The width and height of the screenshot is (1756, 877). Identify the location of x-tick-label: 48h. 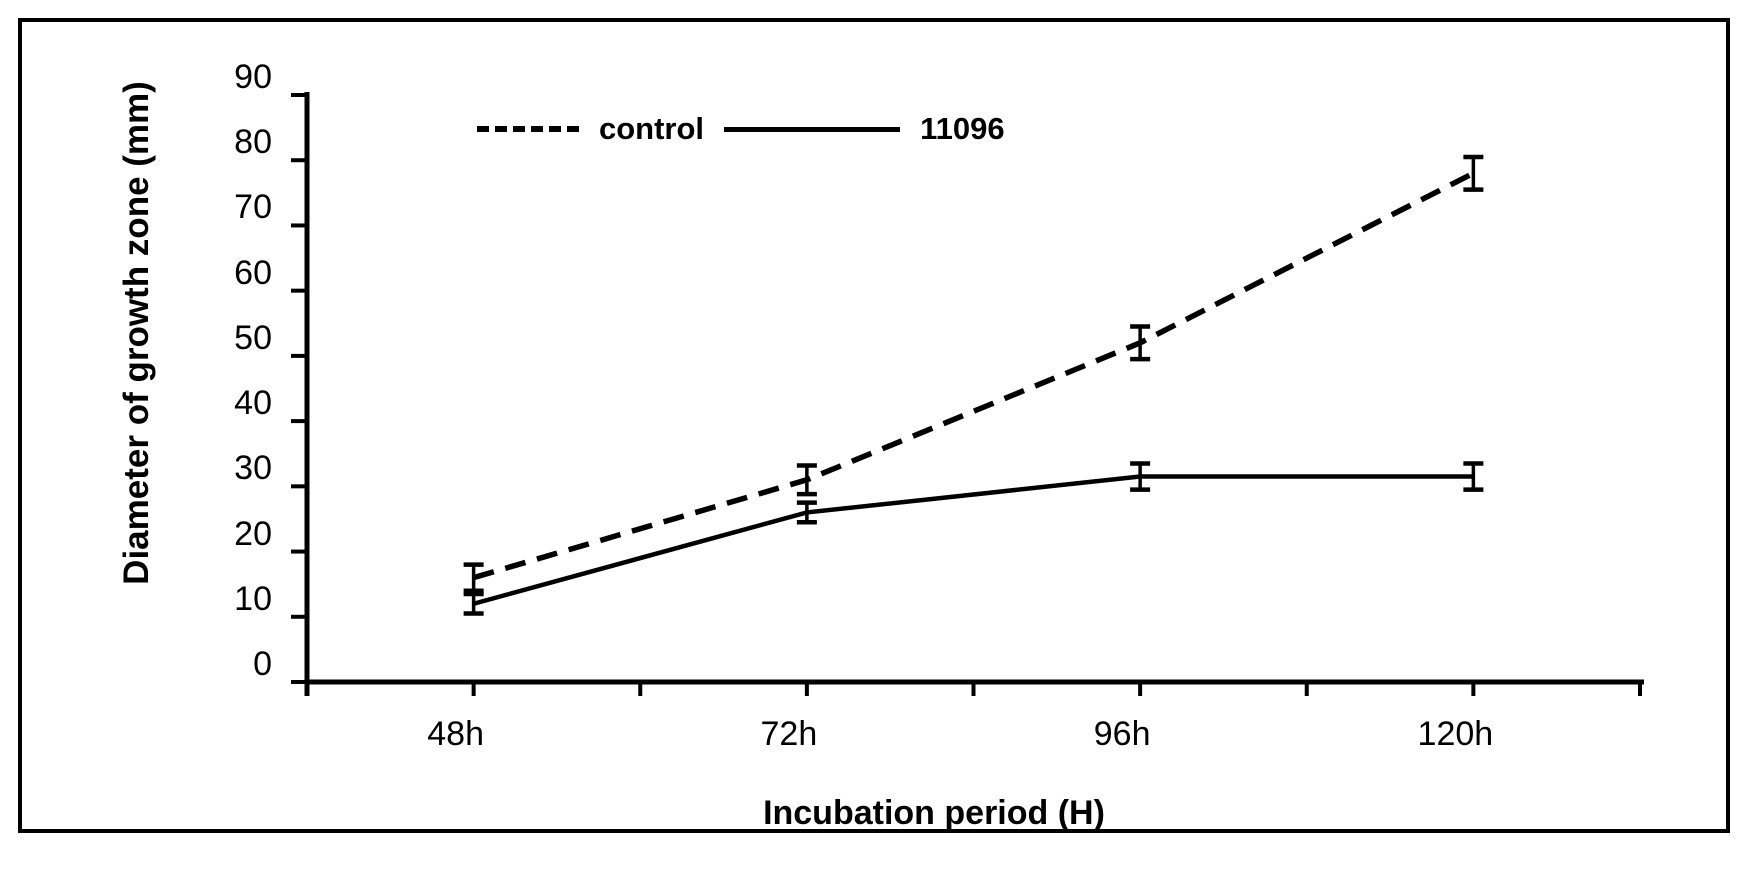
(455, 734).